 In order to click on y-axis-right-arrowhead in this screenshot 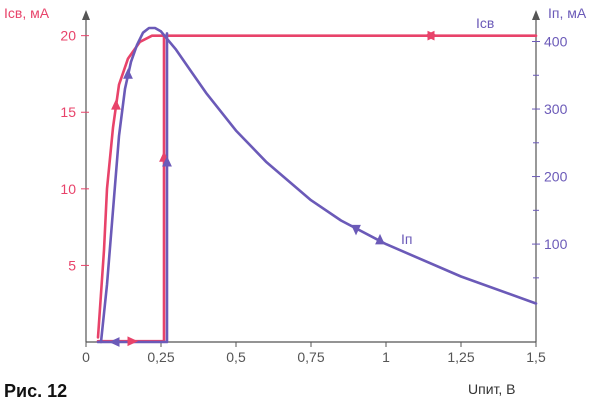, I will do `click(536, 15)`.